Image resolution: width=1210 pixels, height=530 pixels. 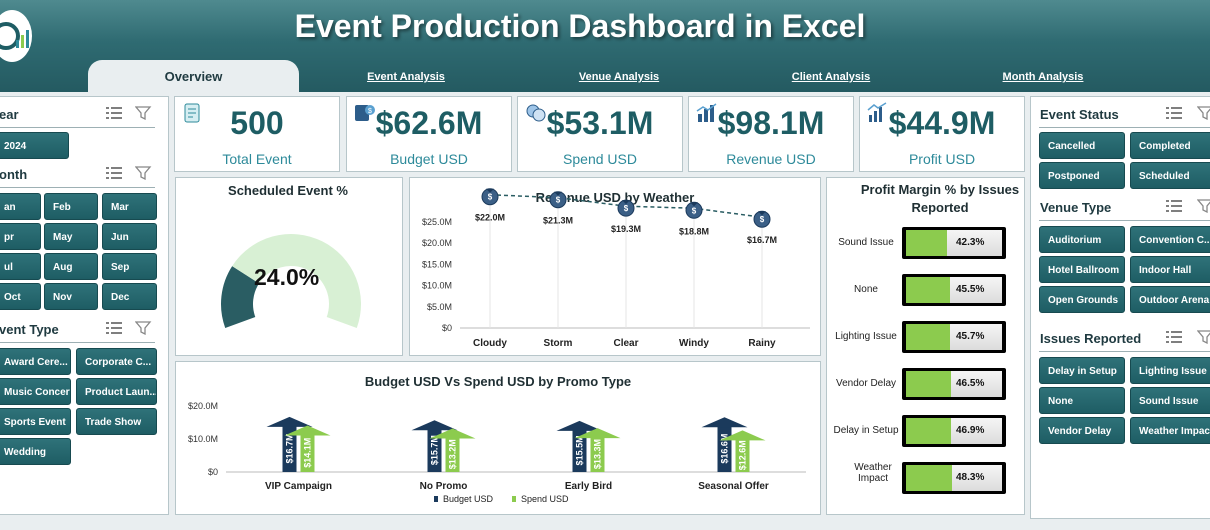 I want to click on slicer-item-issues: Lighting Issue, so click(x=1170, y=370).